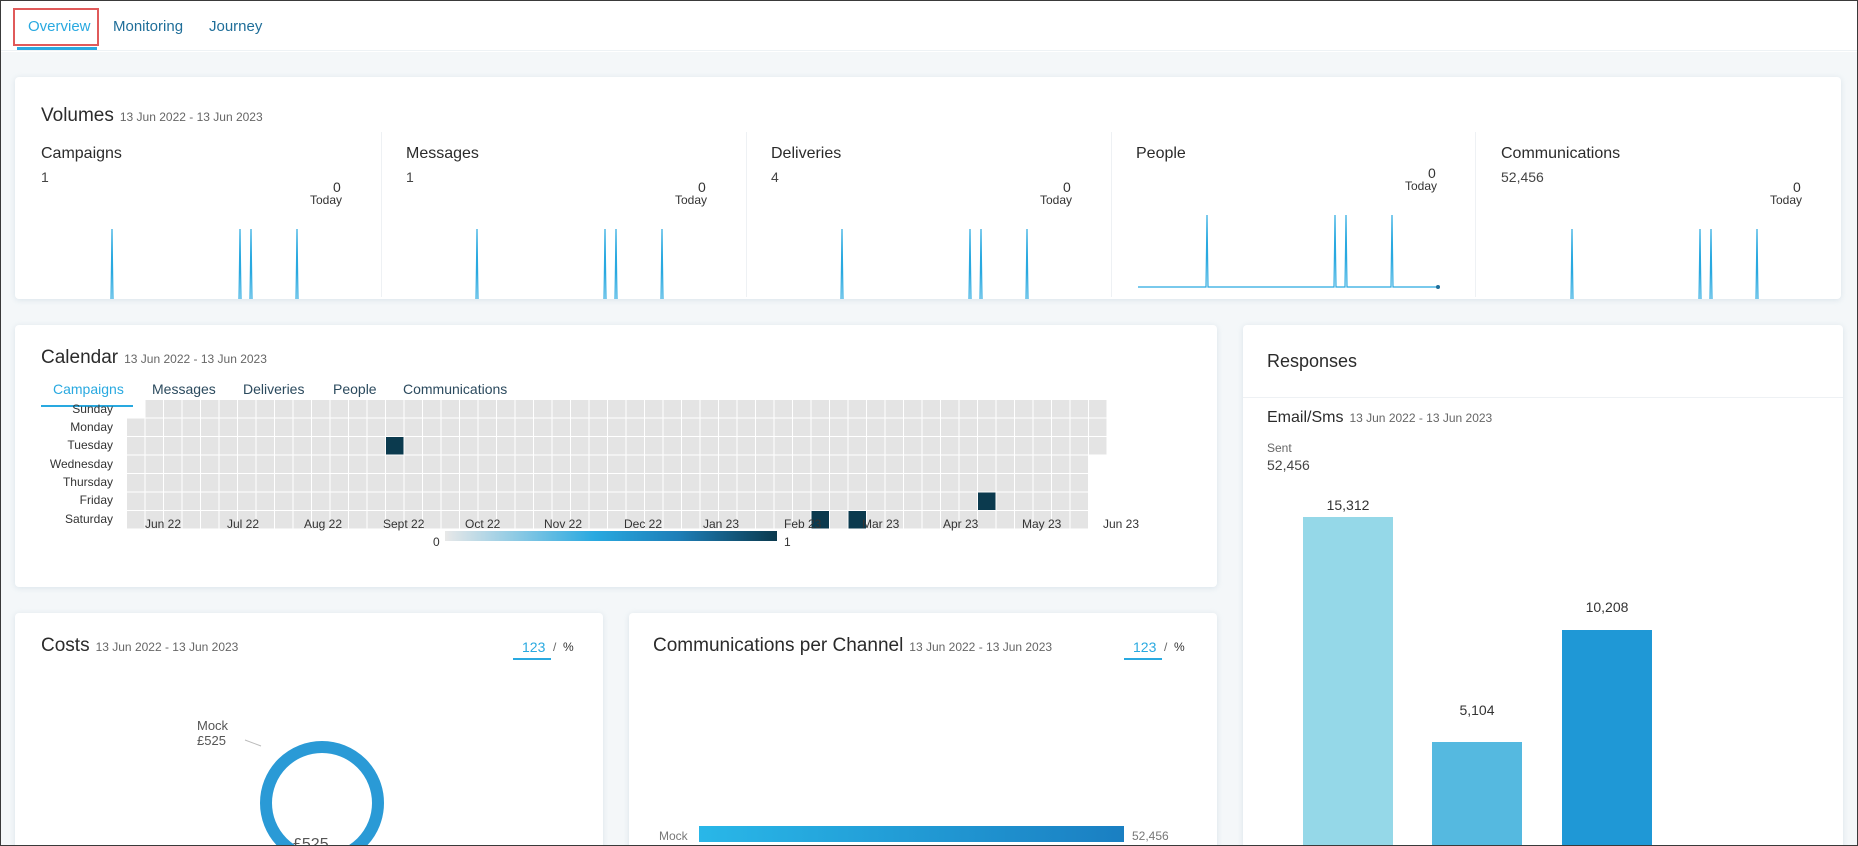 The image size is (1858, 846). What do you see at coordinates (45, 177) in the screenshot?
I see `volume-value: 1` at bounding box center [45, 177].